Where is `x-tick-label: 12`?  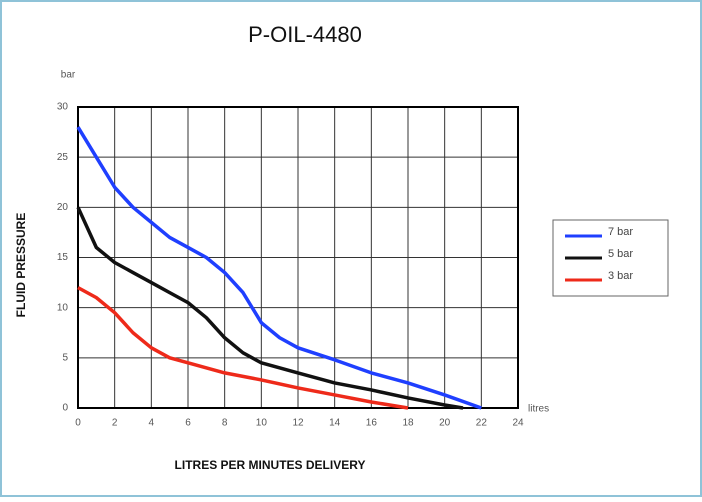 x-tick-label: 12 is located at coordinates (298, 423).